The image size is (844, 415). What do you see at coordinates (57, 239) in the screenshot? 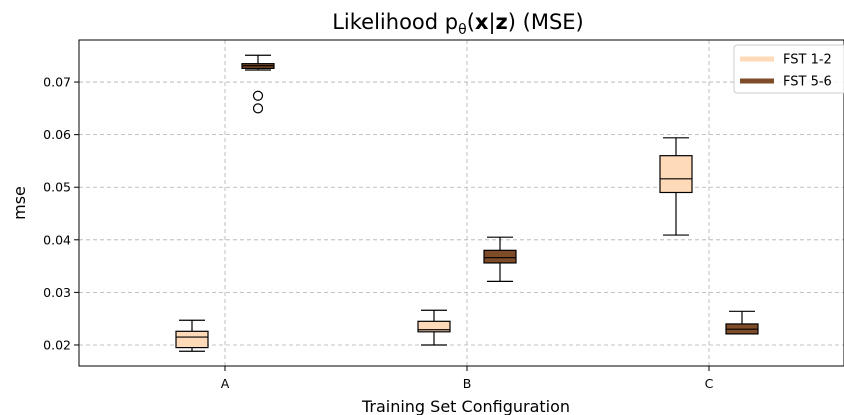
I see `y-tick-label: 0.04` at bounding box center [57, 239].